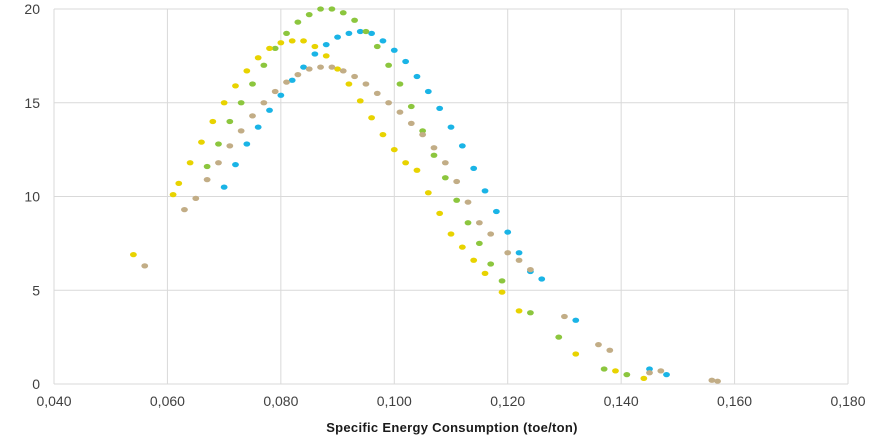  What do you see at coordinates (394, 401) in the screenshot?
I see `x-tick-label: 0,100` at bounding box center [394, 401].